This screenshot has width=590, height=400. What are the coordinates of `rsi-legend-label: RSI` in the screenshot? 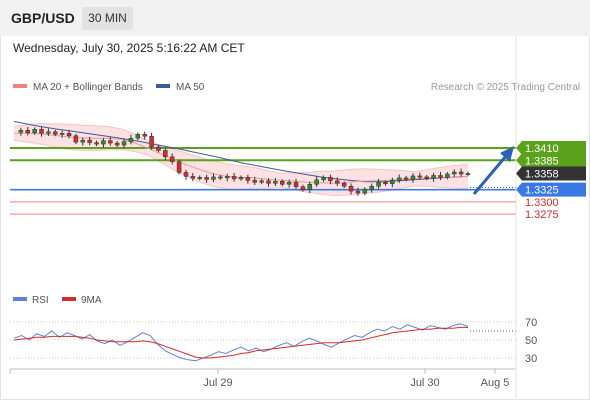 It's located at (40, 300).